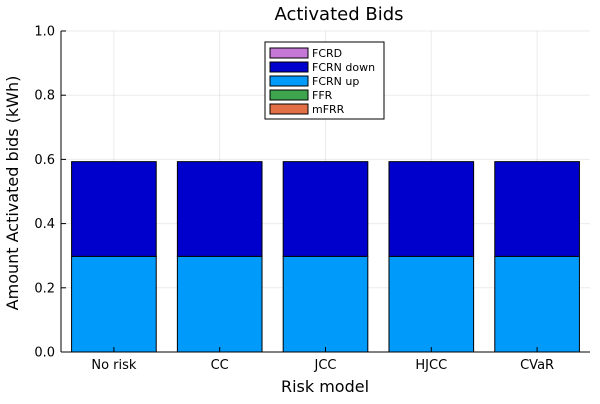 The width and height of the screenshot is (600, 404). Describe the element at coordinates (325, 365) in the screenshot. I see `x-tick-label: JCC` at that location.